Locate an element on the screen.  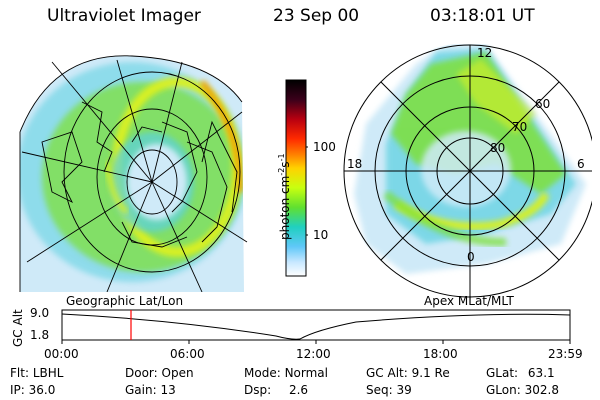
status-door: Door: Open is located at coordinates (159, 373).